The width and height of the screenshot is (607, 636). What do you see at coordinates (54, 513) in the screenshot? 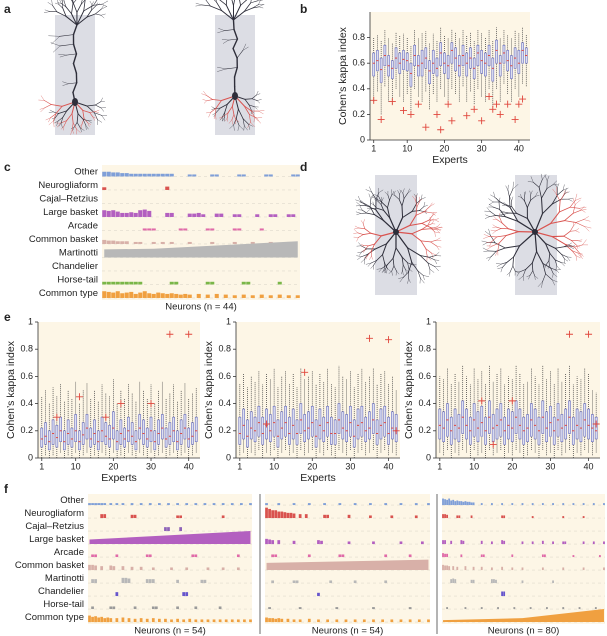
I see `row-label: Neurogliaform` at bounding box center [54, 513].